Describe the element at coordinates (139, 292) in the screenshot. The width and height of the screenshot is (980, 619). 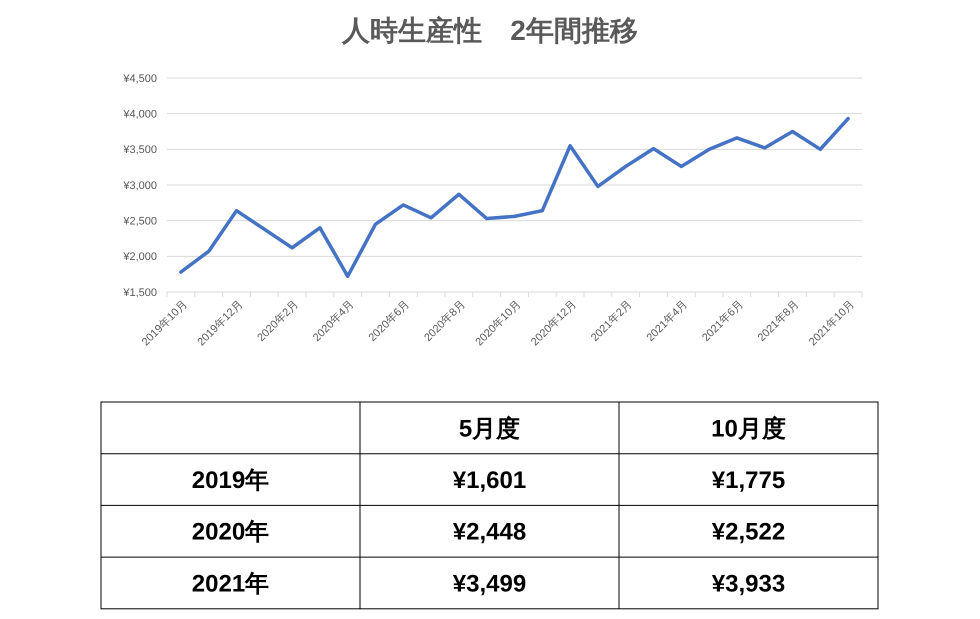
I see `y-tick-label: ¥1,500` at that location.